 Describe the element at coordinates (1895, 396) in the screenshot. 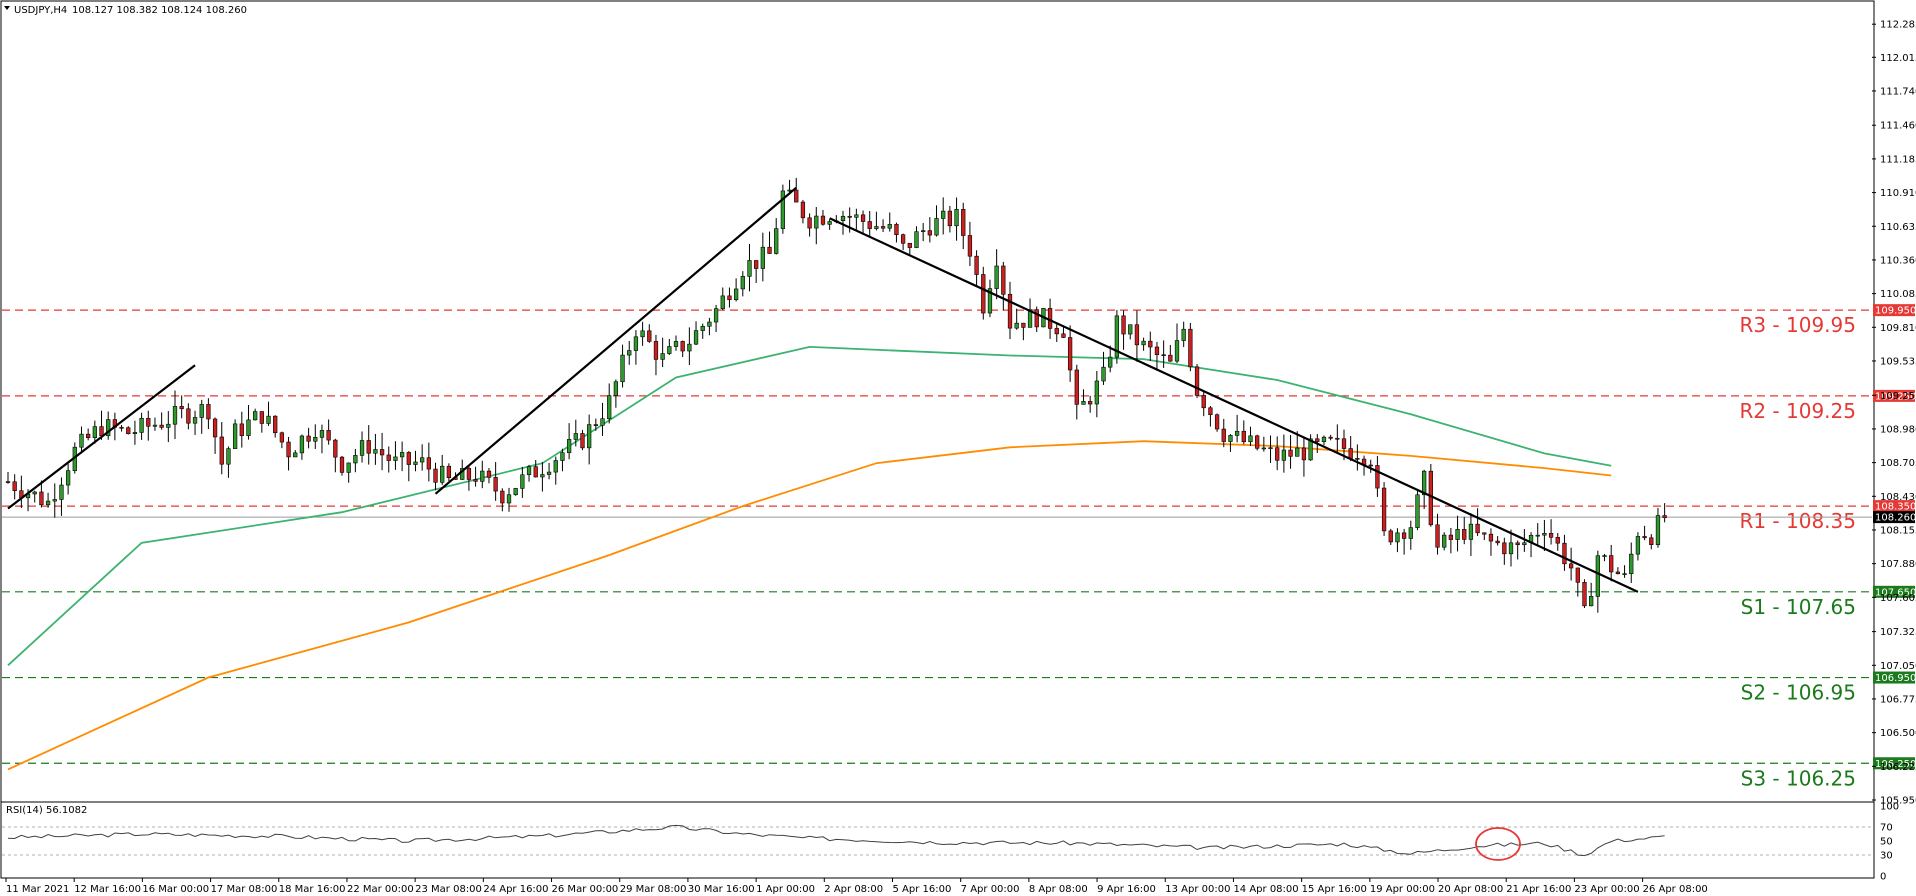

I see `level-tag-text: 109.250` at that location.